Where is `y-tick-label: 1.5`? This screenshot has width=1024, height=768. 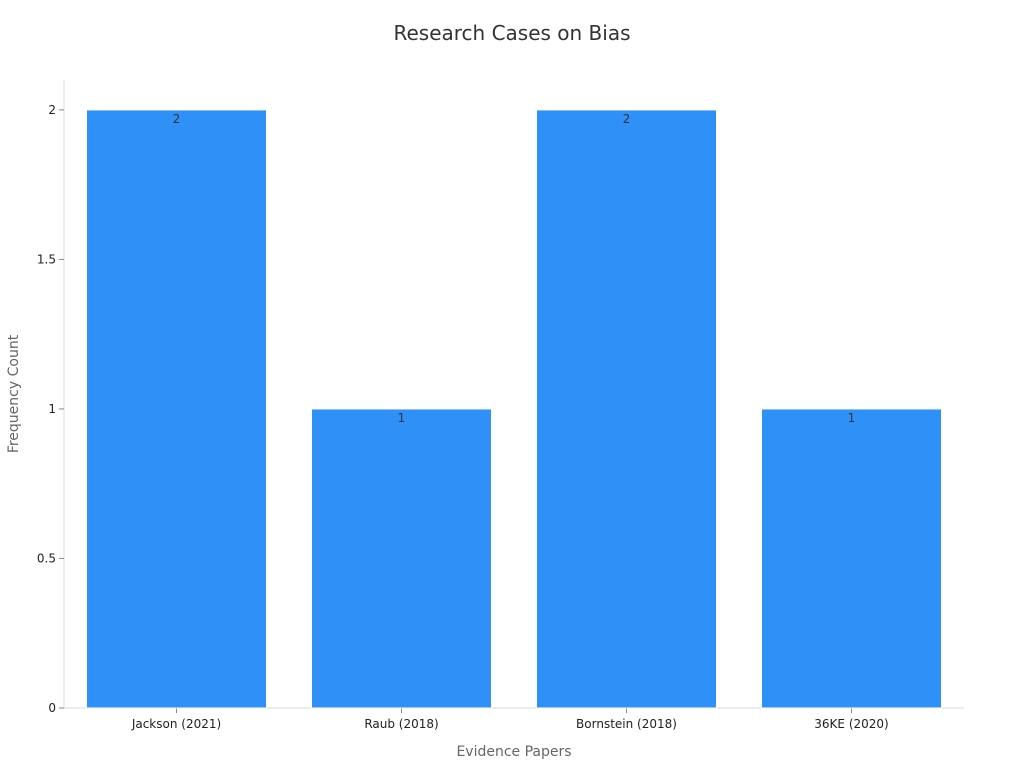
y-tick-label: 1.5 is located at coordinates (46, 259).